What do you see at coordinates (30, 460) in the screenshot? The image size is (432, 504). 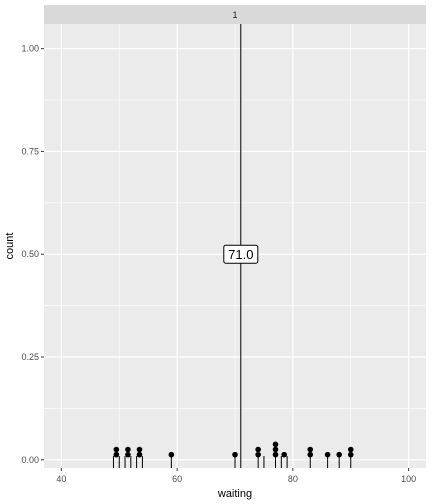 I see `y-tick-label: 0.00` at bounding box center [30, 460].